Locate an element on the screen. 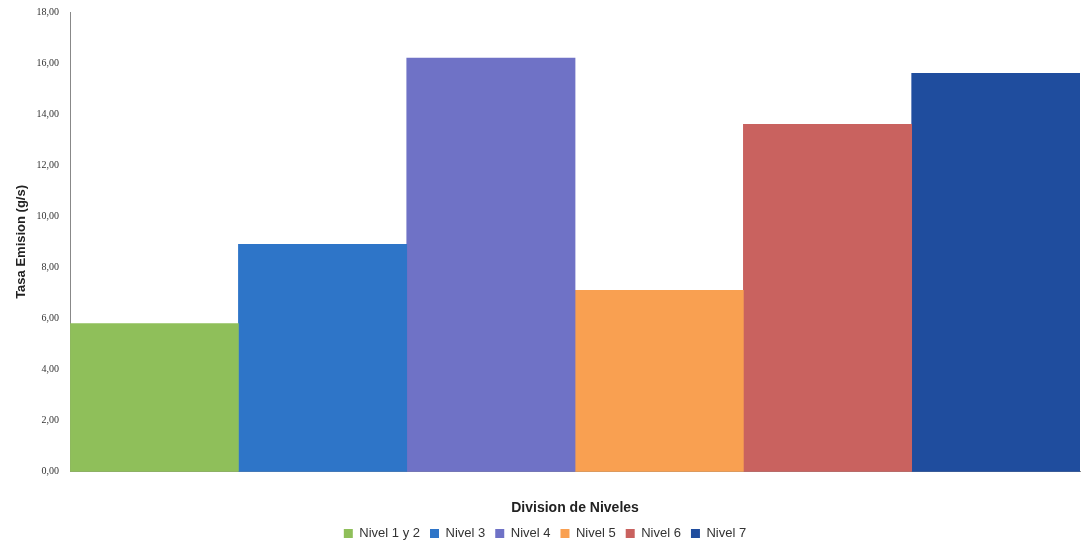  legend-label: Nivel 4 is located at coordinates (530, 533).